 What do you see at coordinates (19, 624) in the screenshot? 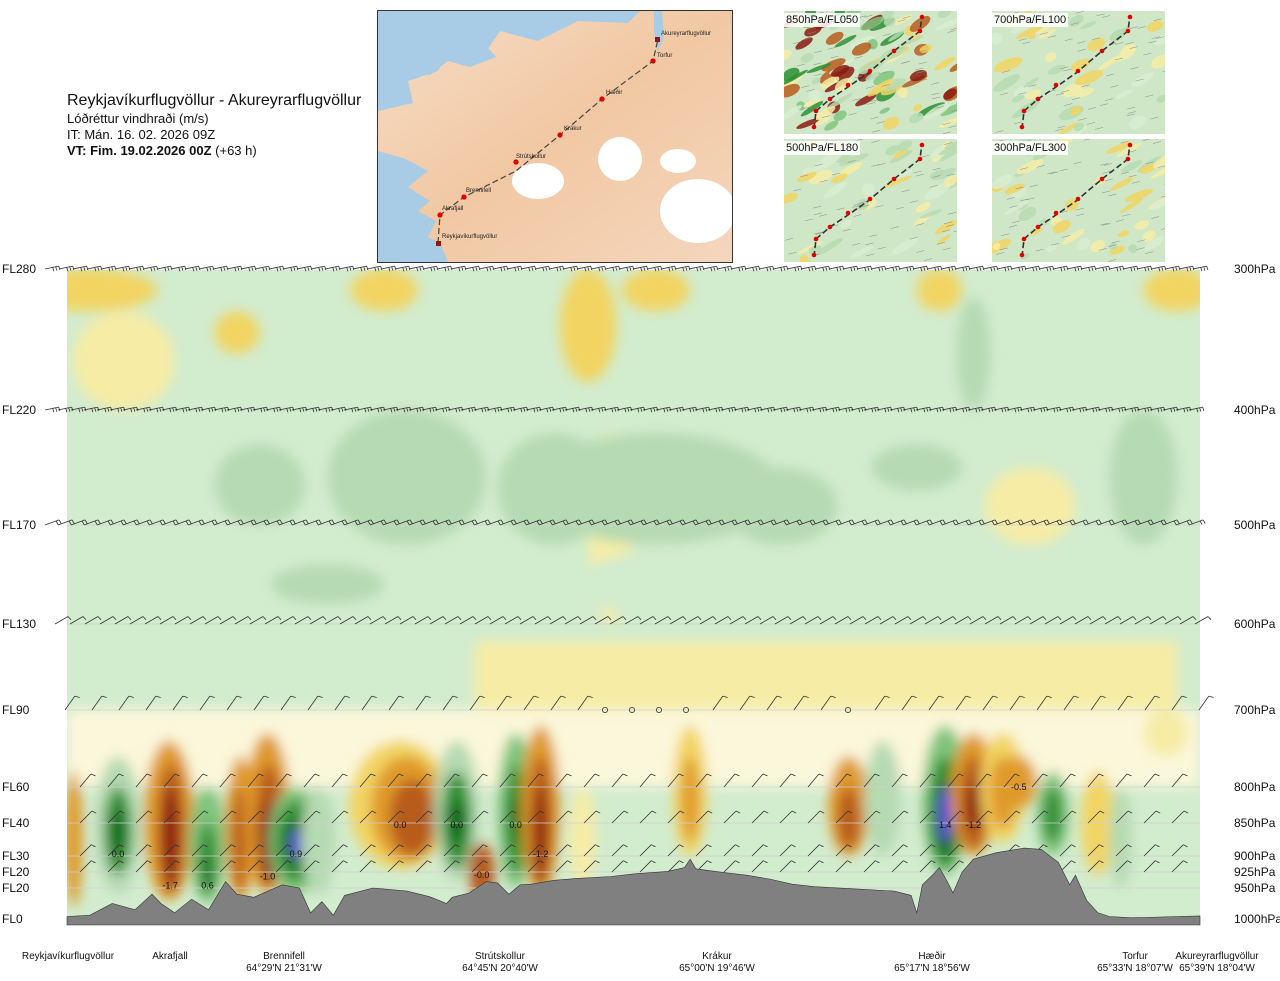
I see `fl-label-fl130: FL130` at bounding box center [19, 624].